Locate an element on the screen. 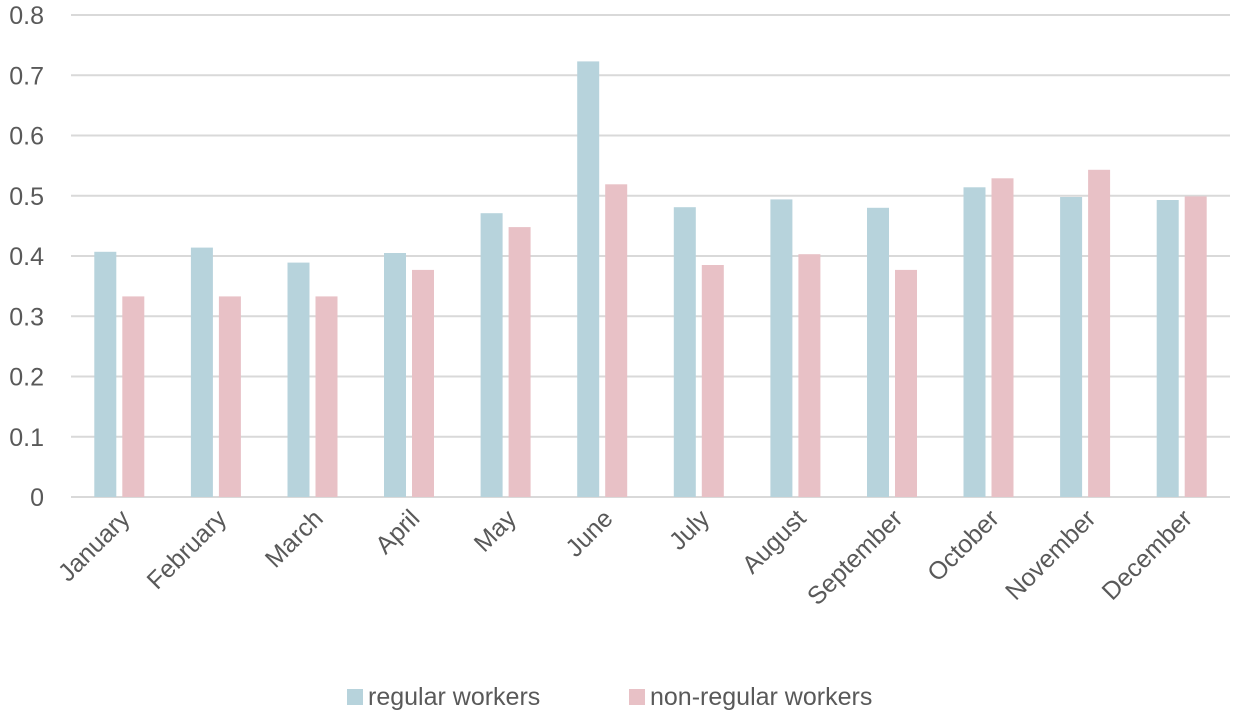 This screenshot has height=717, width=1246. x-category-label: November is located at coordinates (1050, 554).